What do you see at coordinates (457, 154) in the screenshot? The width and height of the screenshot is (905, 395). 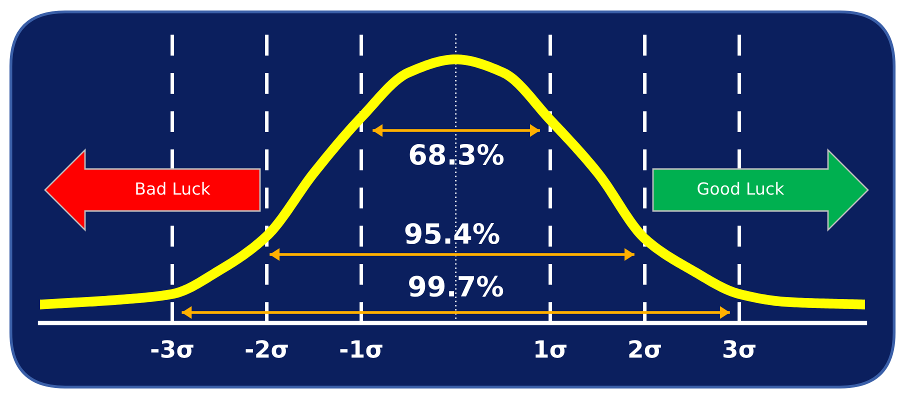 I see `annotation: 68.3%` at bounding box center [457, 154].